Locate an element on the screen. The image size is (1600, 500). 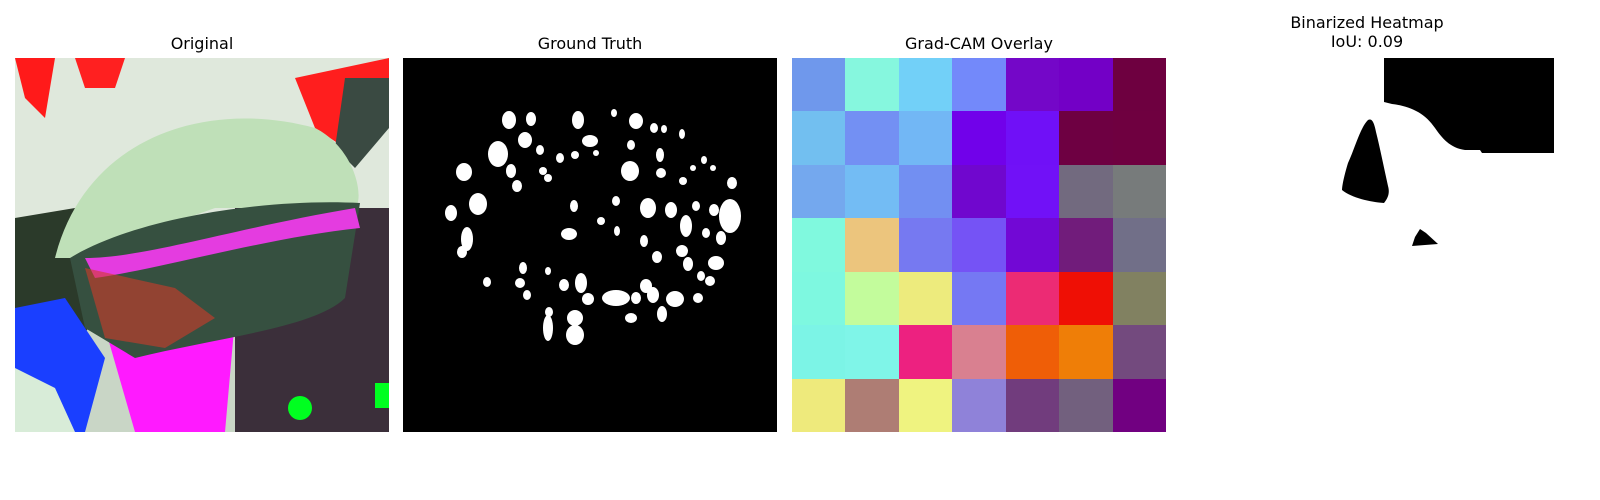
title-original: Original is located at coordinates (202, 43).